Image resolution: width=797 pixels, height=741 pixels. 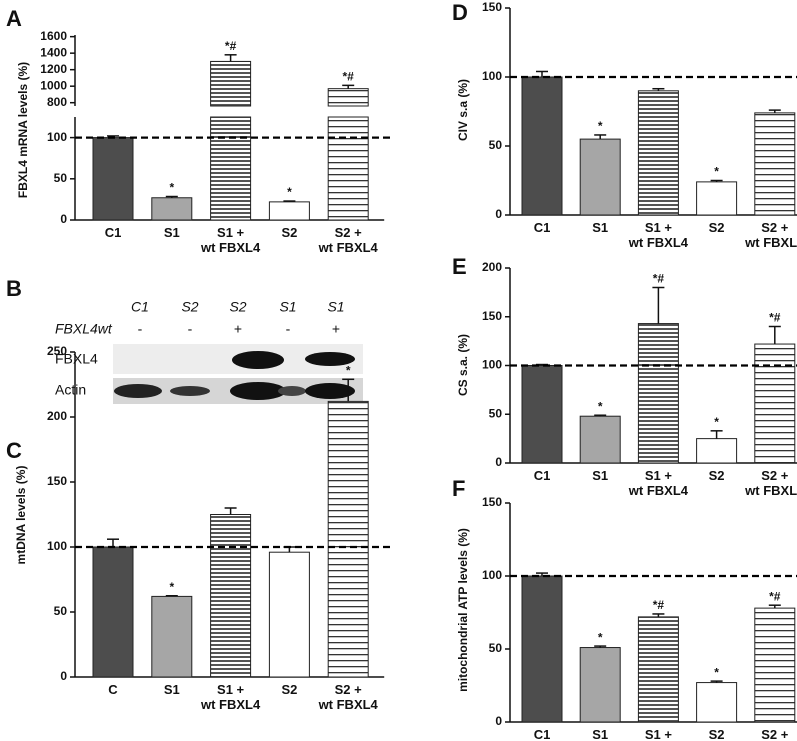 What do you see at coordinates (348, 168) in the screenshot?
I see `bar-lower` at bounding box center [348, 168].